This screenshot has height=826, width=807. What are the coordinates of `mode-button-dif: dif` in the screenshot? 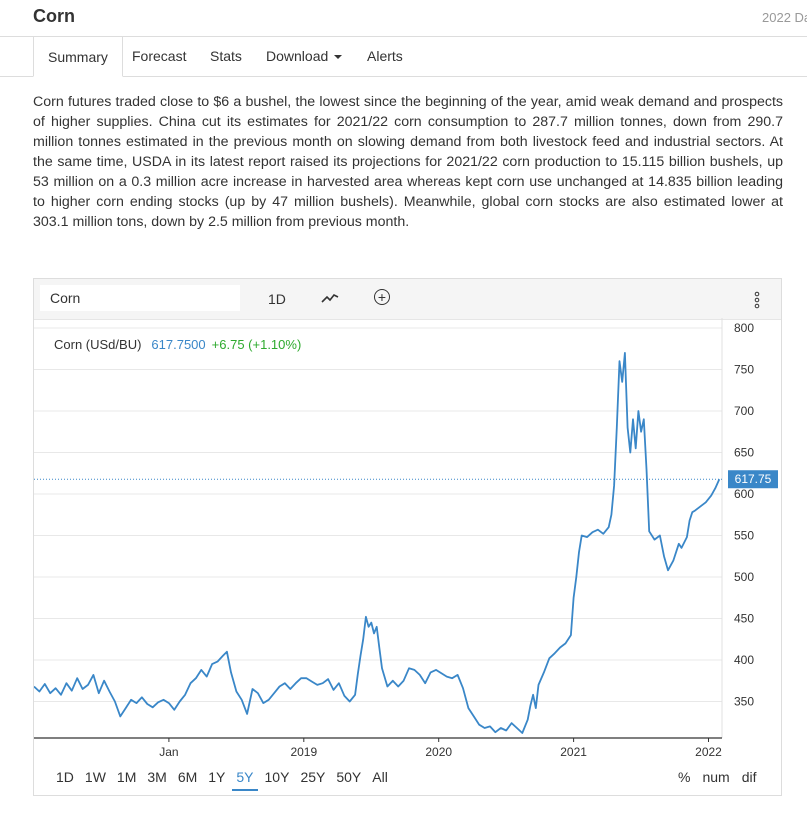 It's located at (749, 777).